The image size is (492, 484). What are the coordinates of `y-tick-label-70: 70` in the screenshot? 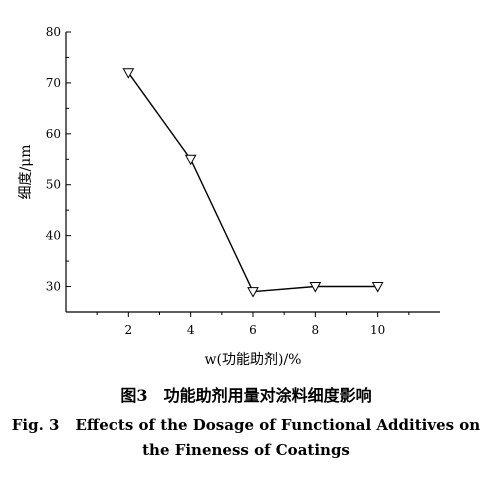 It's located at (53, 83).